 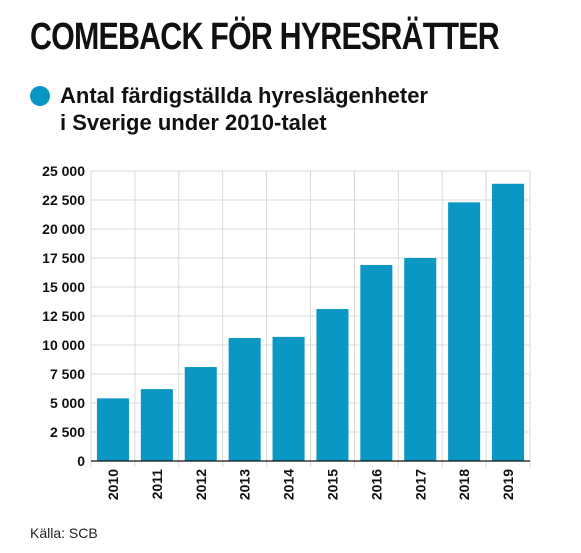 What do you see at coordinates (265, 37) in the screenshot?
I see `chart-title: COMEBACK FÖR HYRESRÄTTER` at bounding box center [265, 37].